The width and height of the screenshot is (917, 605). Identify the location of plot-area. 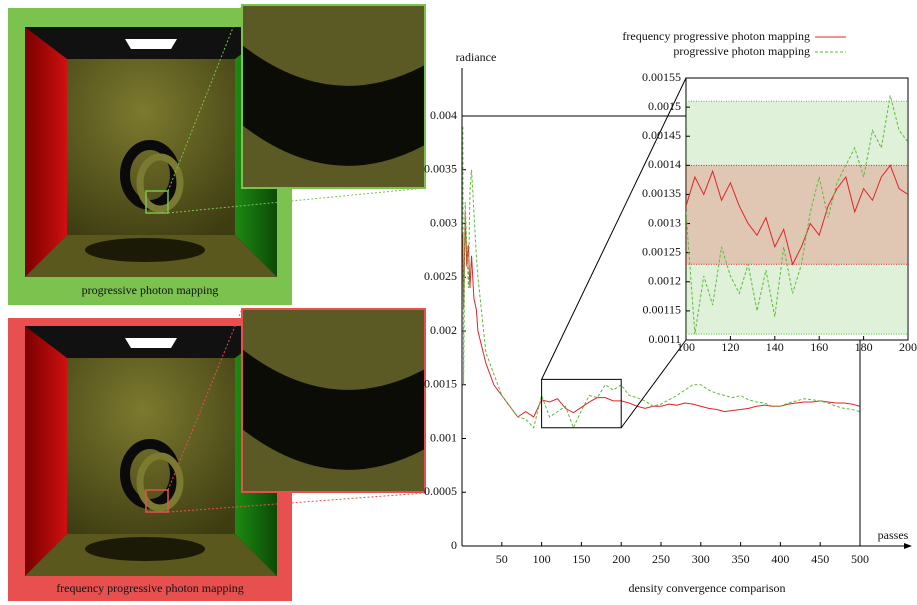
(797, 209).